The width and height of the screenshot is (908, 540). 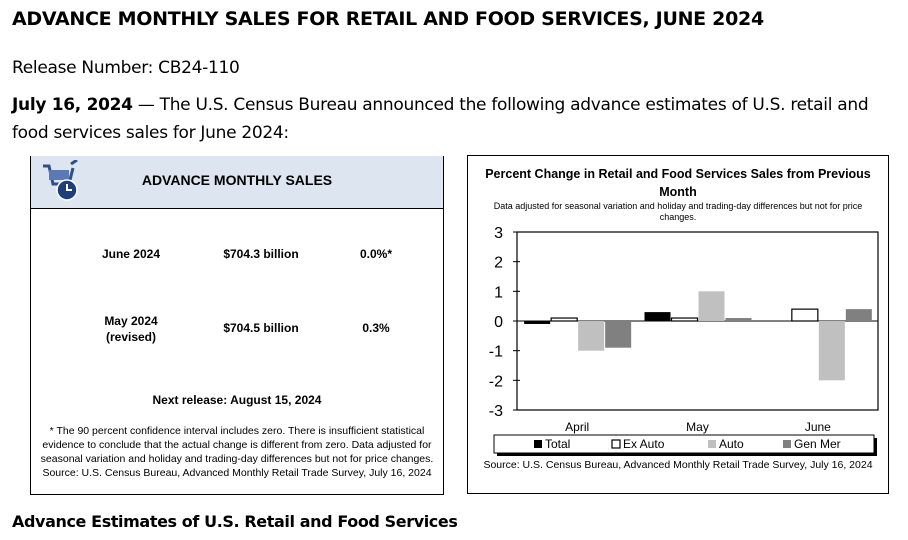 What do you see at coordinates (237, 400) in the screenshot?
I see `next-release: Next release: August 15, 2024` at bounding box center [237, 400].